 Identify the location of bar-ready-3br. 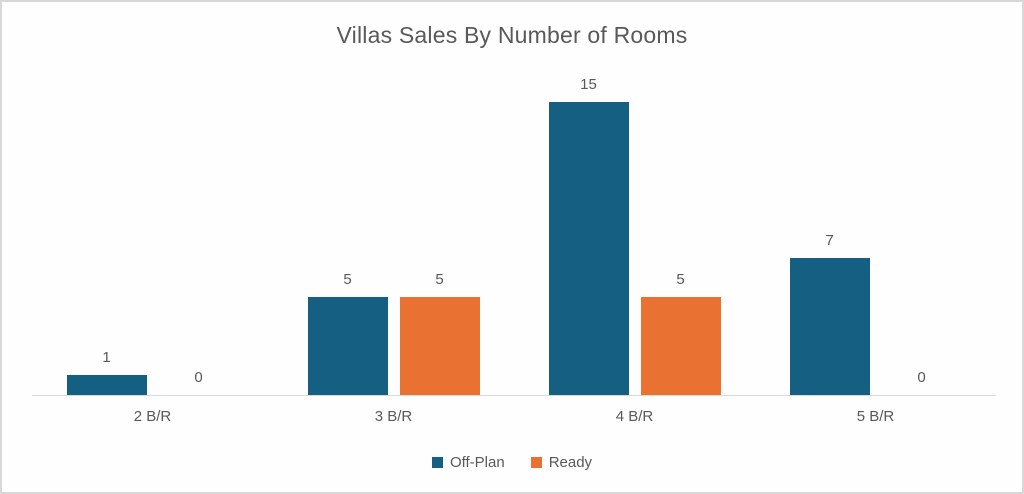
(439, 346).